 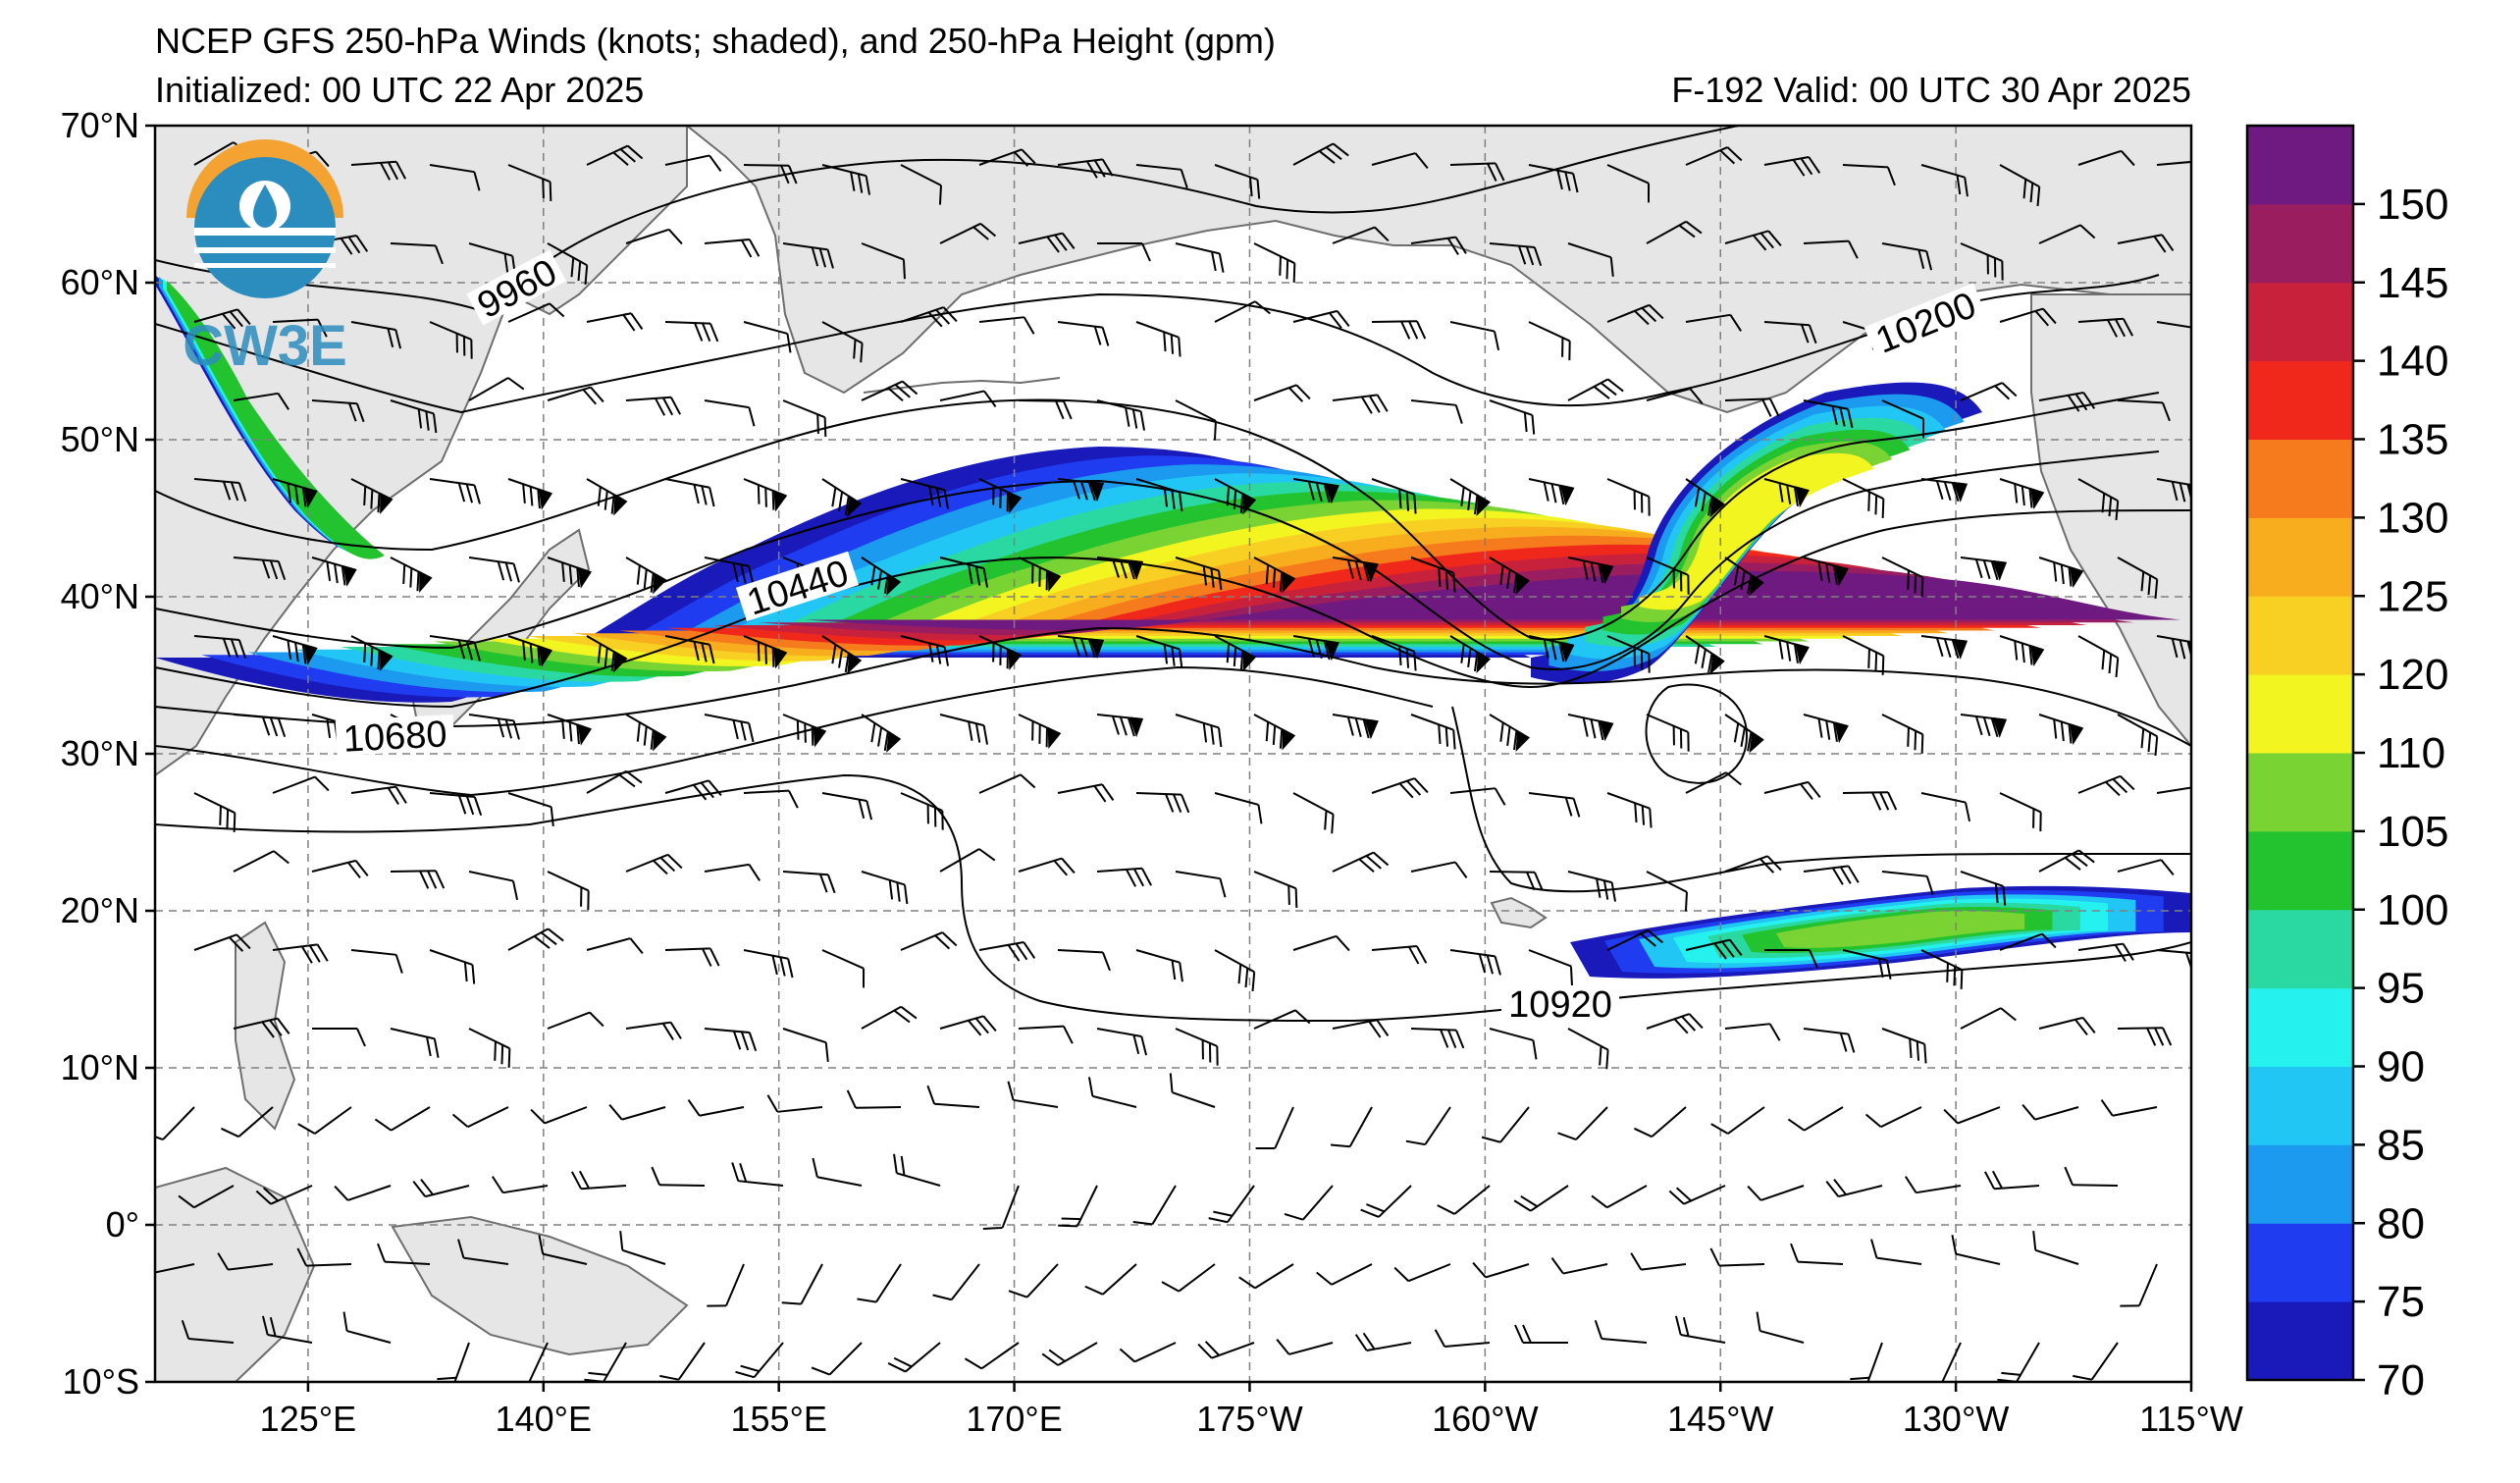 What do you see at coordinates (1900, 930) in the screenshot?
I see `jet-subtropical-band` at bounding box center [1900, 930].